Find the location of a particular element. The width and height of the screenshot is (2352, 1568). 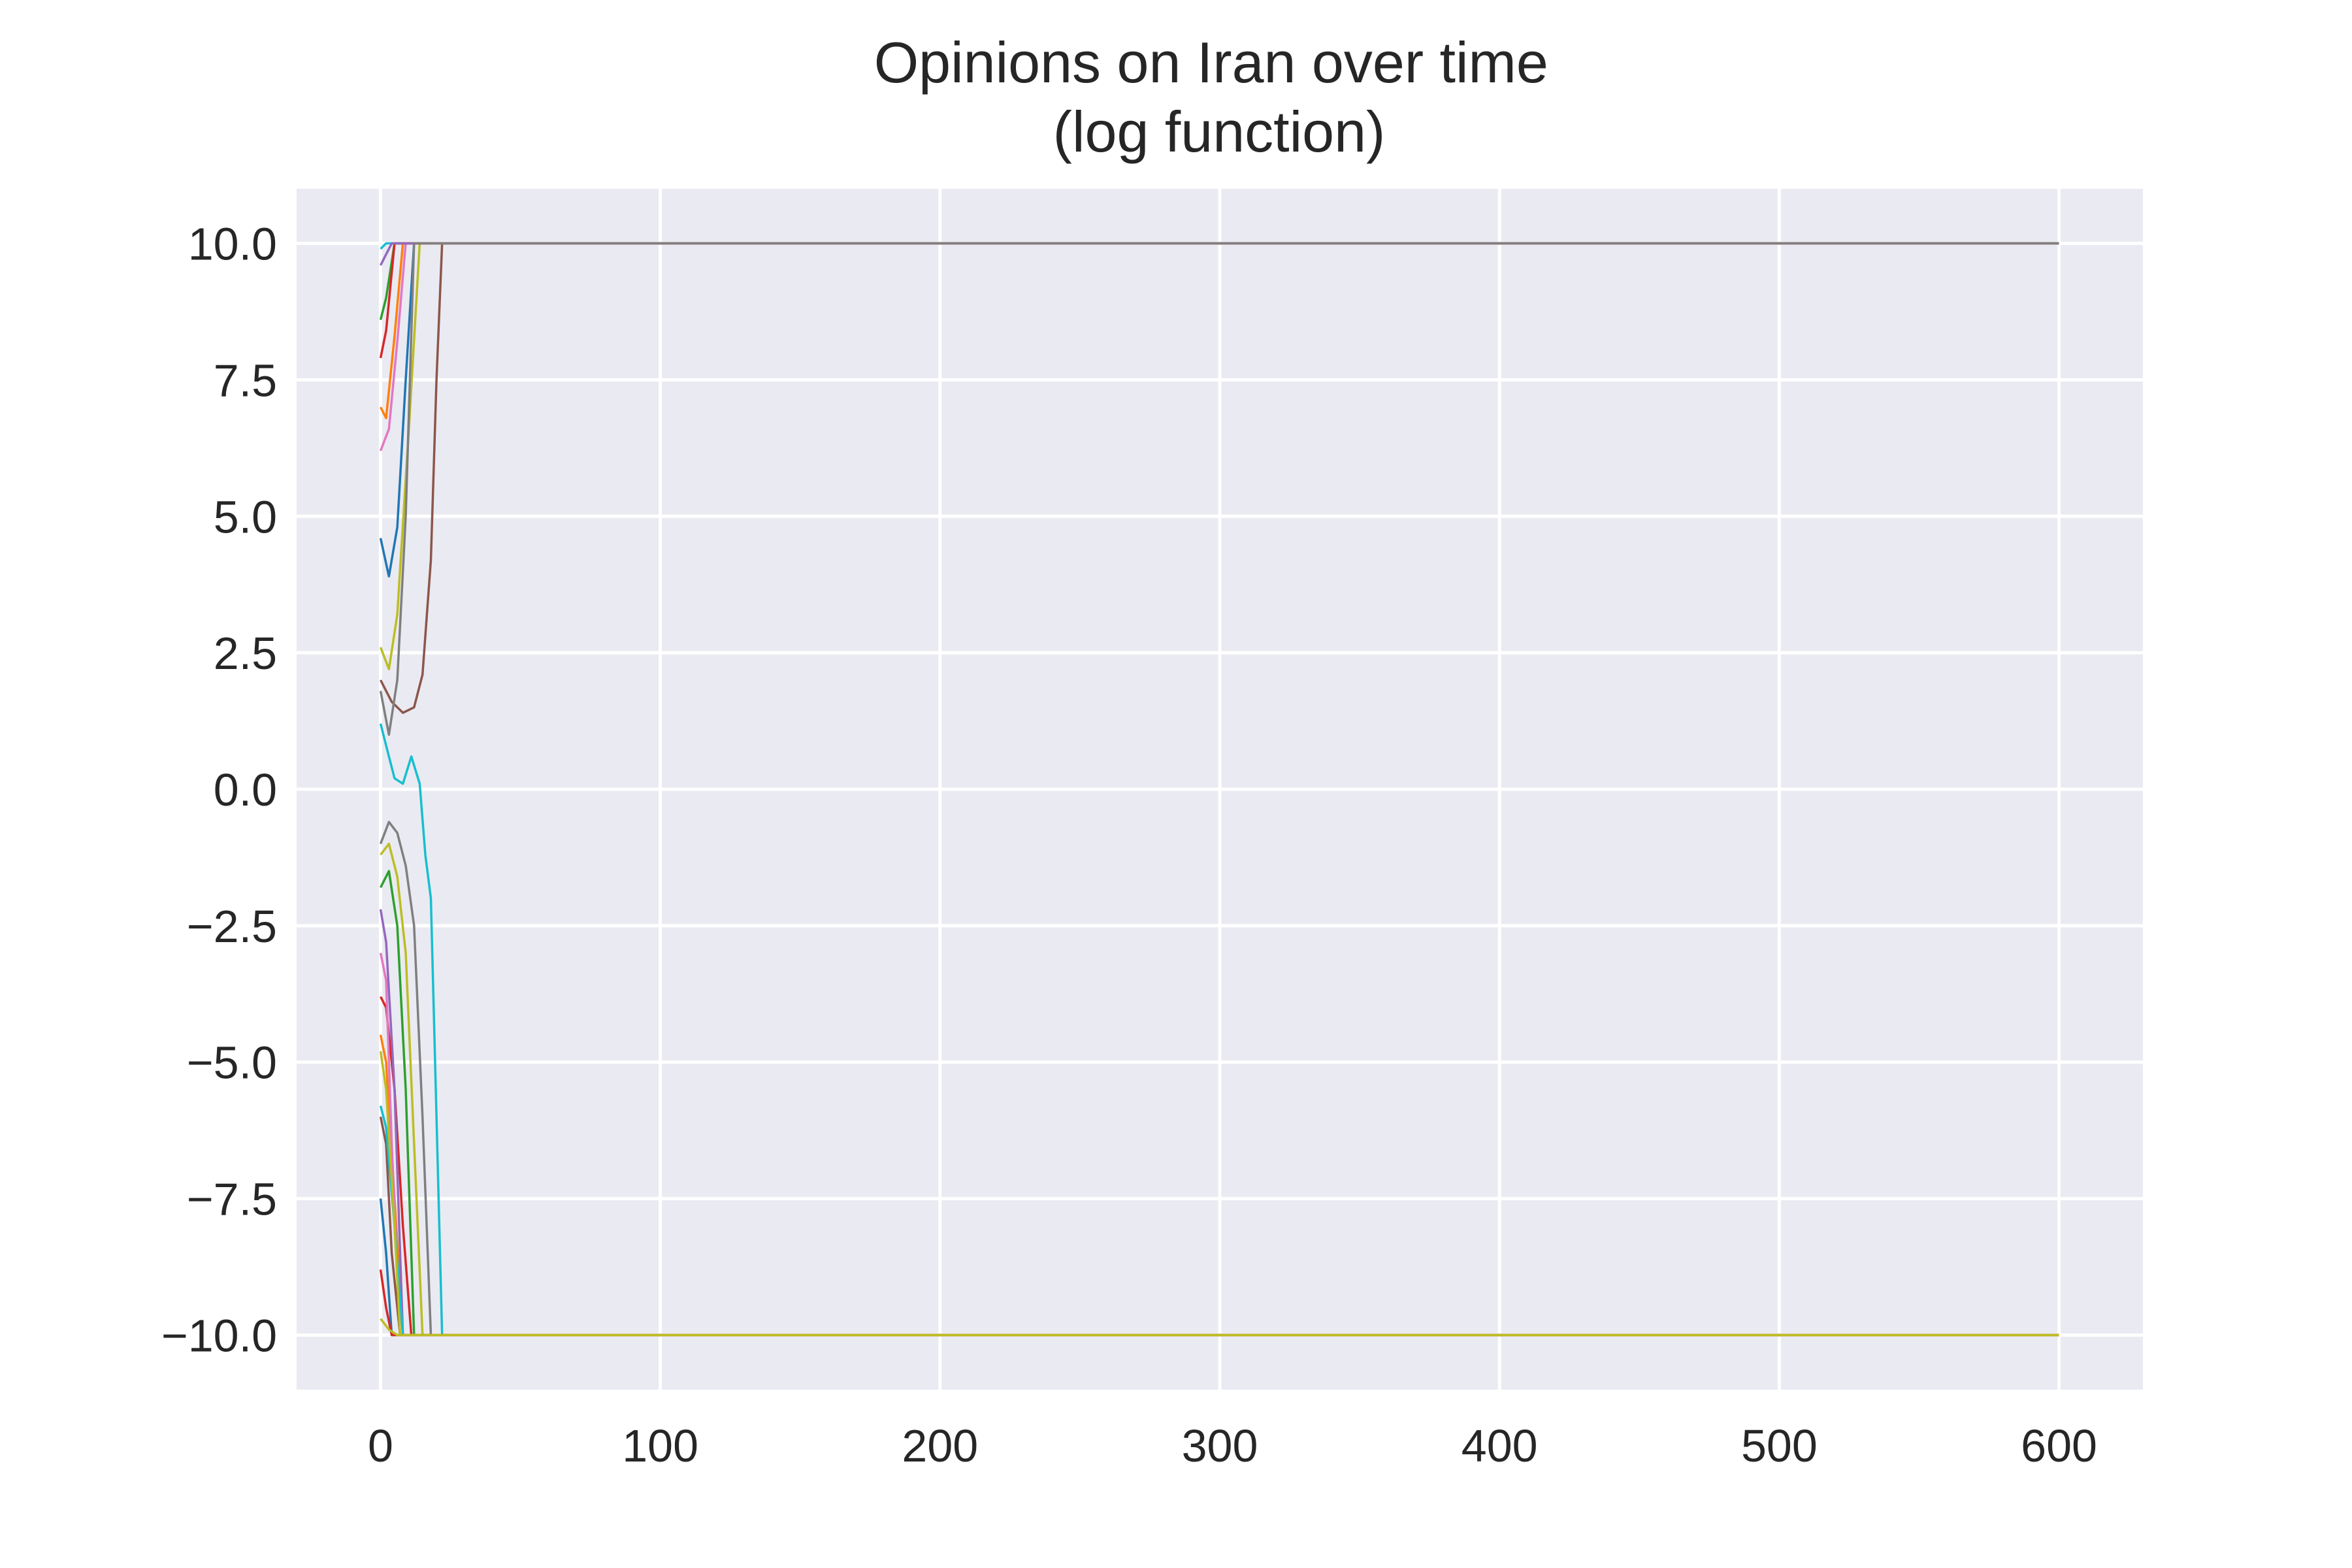

x-tick-label-5: 500 is located at coordinates (1779, 1445).